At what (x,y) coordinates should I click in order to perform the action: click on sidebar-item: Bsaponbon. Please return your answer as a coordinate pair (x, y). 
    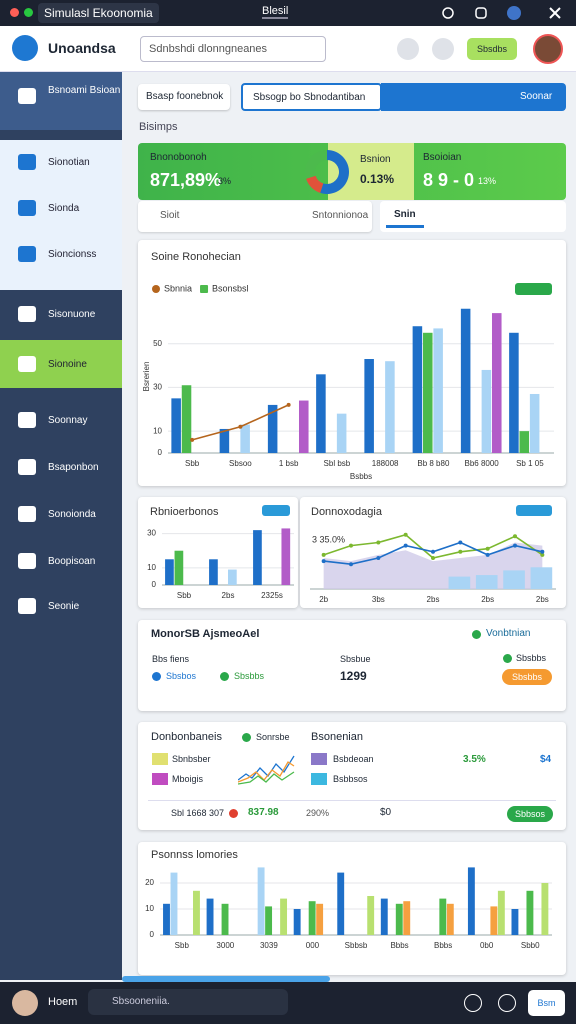
    Looking at the image, I should click on (73, 467).